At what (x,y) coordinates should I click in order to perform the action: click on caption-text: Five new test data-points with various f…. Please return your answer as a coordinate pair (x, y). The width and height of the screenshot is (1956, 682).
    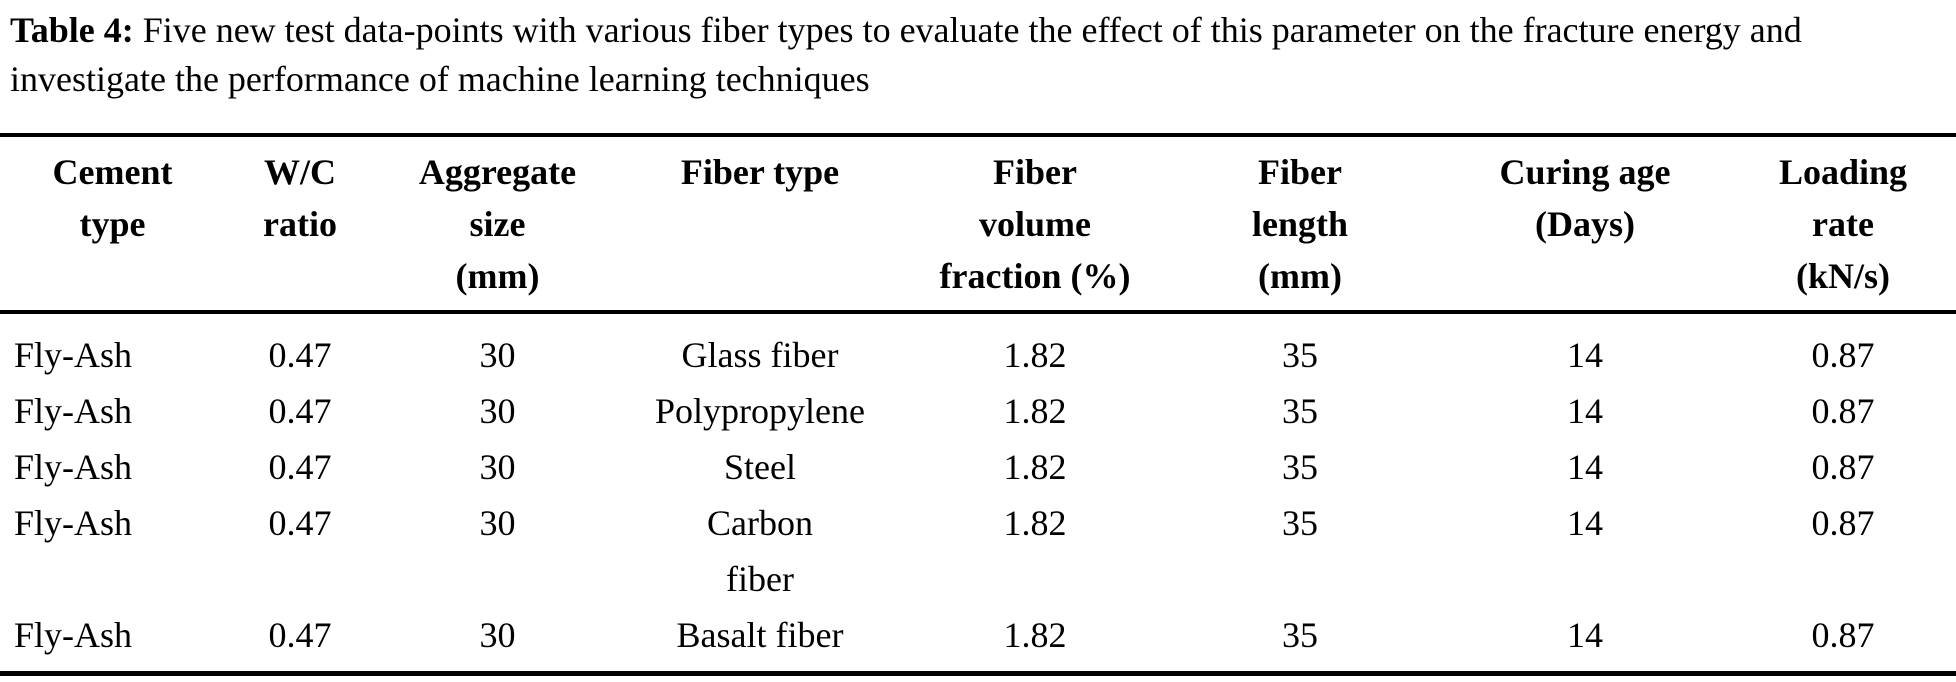
    Looking at the image, I should click on (906, 54).